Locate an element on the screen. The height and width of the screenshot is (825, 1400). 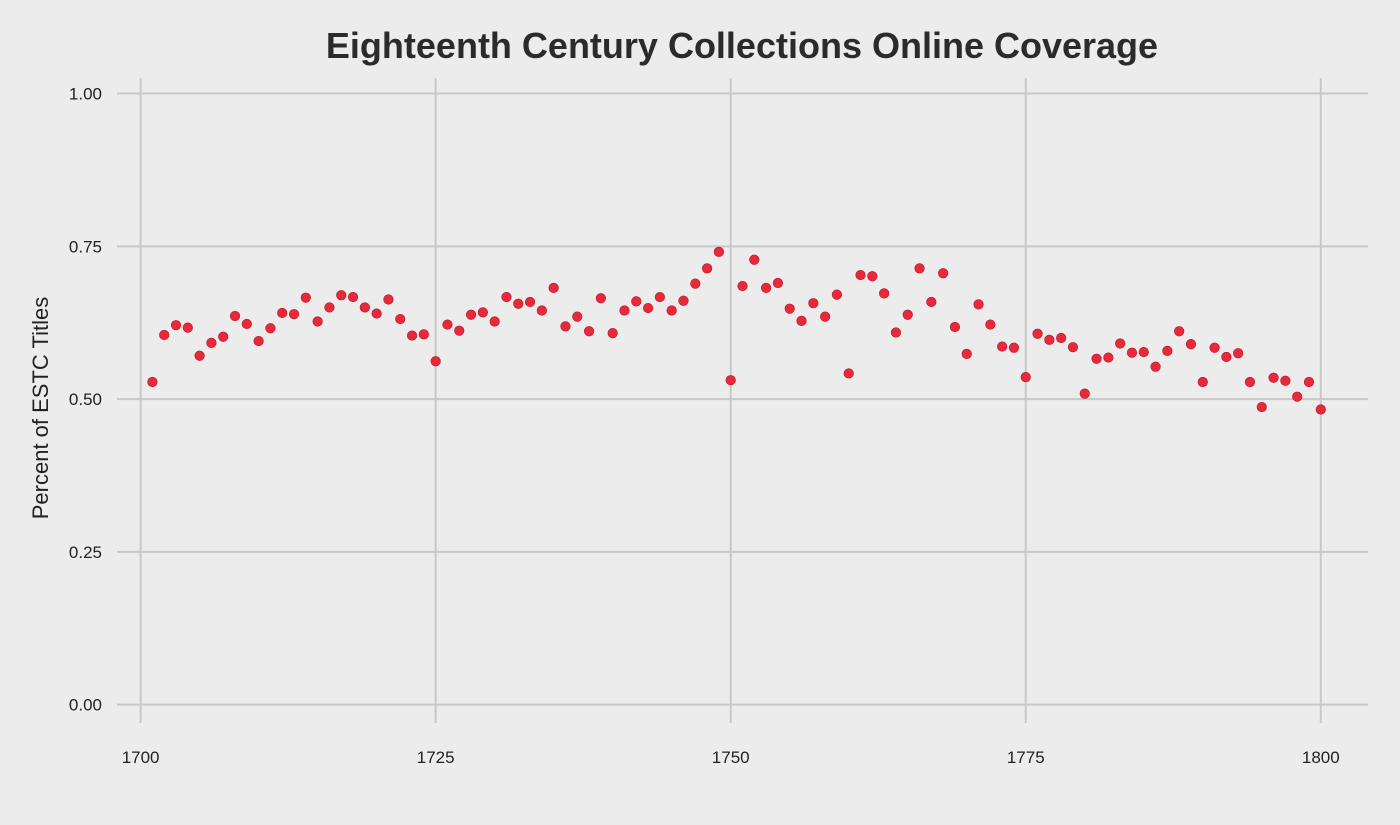
x-tick-labels: 1700 1725 1750 1775 1800 is located at coordinates (731, 757).